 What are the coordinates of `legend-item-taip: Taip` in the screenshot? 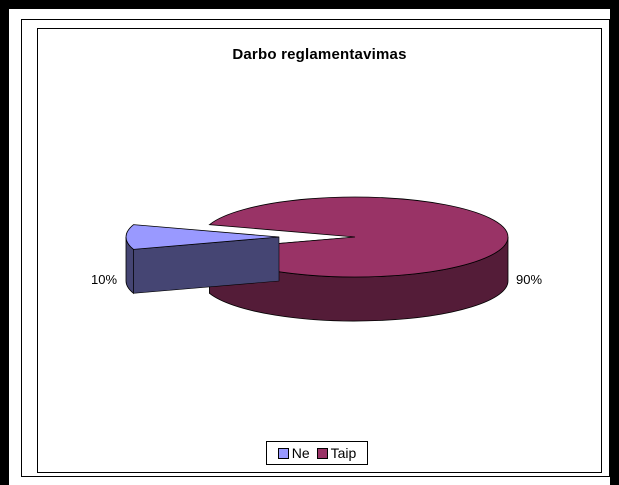 It's located at (336, 453).